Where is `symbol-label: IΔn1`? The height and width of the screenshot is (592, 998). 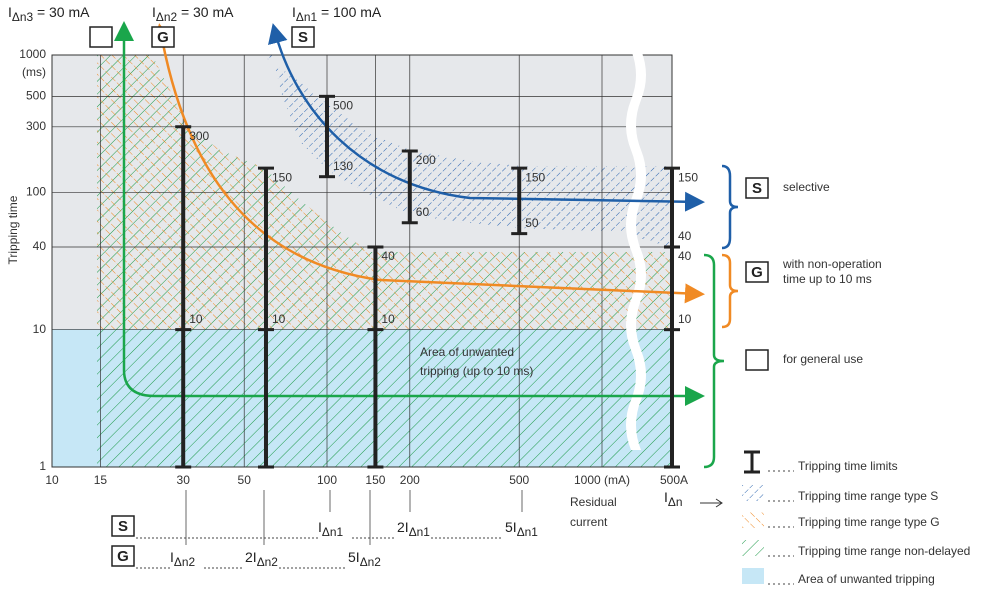 symbol-label: IΔn1 is located at coordinates (330, 529).